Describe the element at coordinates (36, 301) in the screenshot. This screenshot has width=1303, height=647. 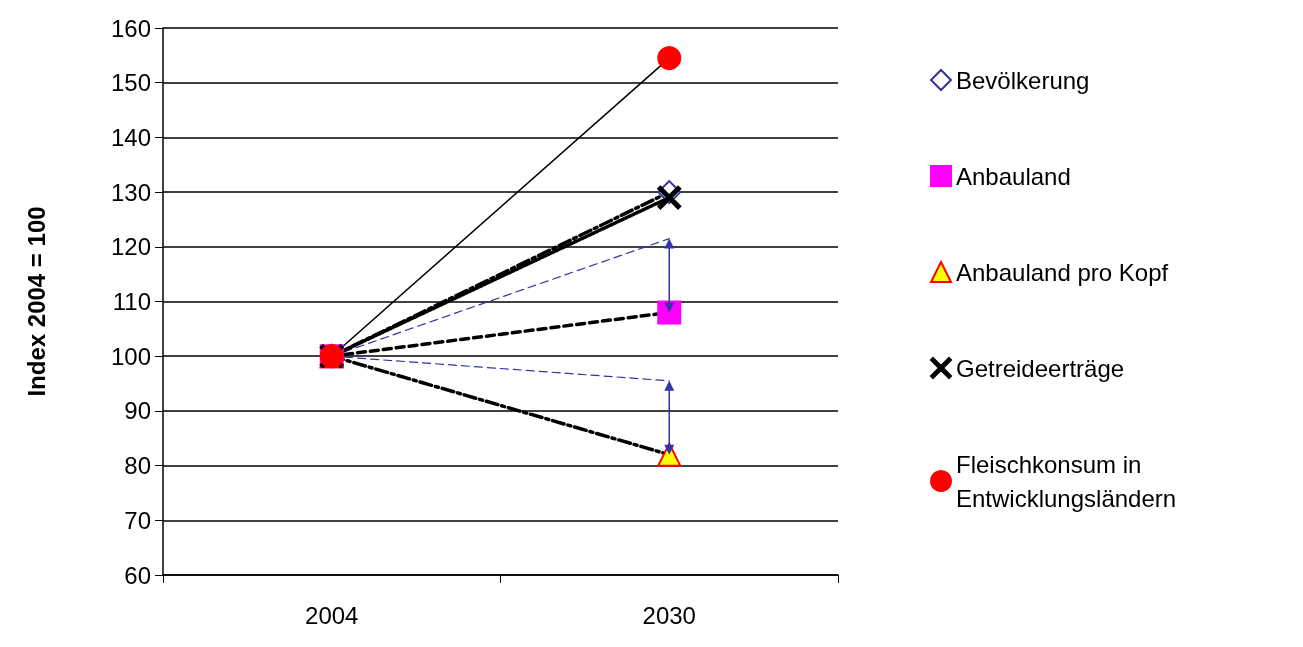
I see `y-axis-title: Index 2004 = 100` at that location.